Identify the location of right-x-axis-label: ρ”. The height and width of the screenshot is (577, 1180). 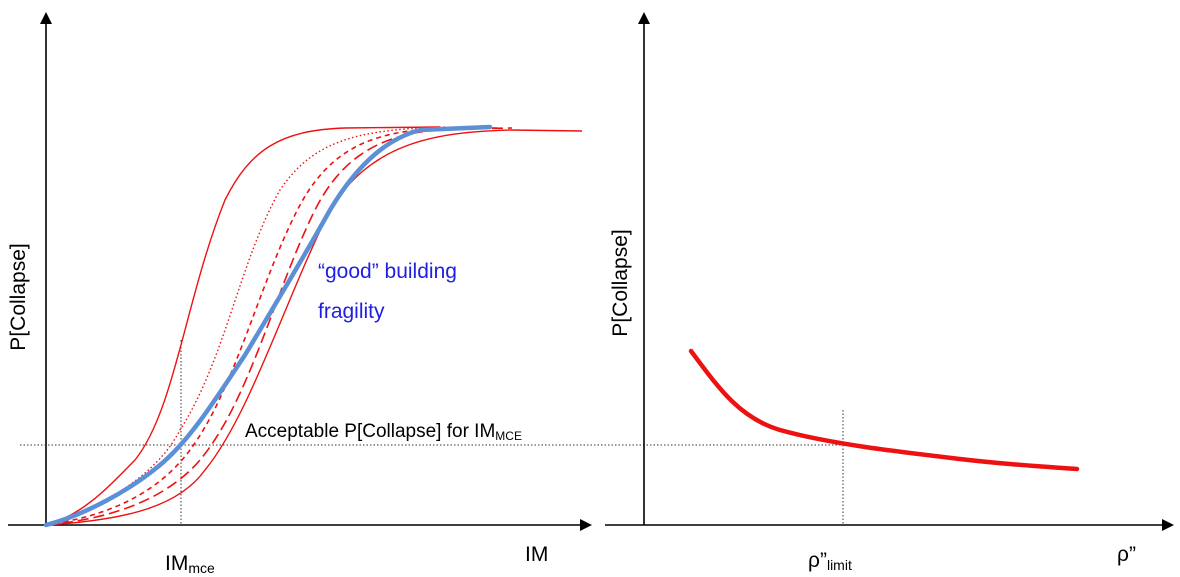
(1126, 554).